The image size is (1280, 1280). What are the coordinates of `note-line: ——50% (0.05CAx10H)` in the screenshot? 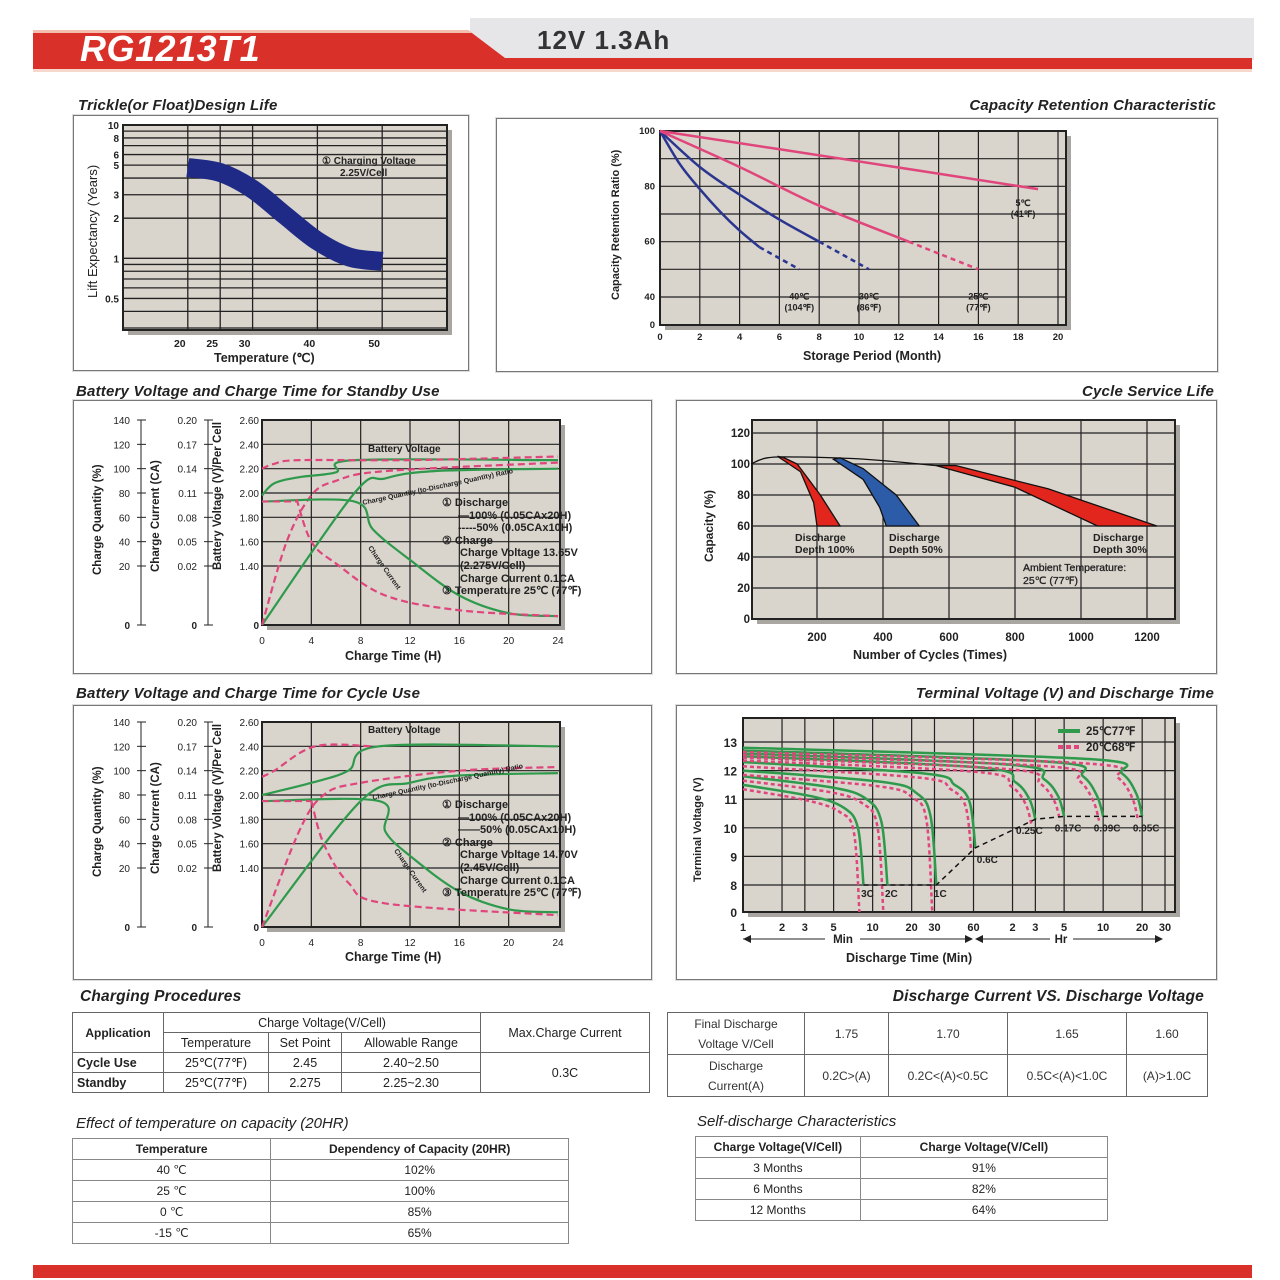 It's located at (517, 830).